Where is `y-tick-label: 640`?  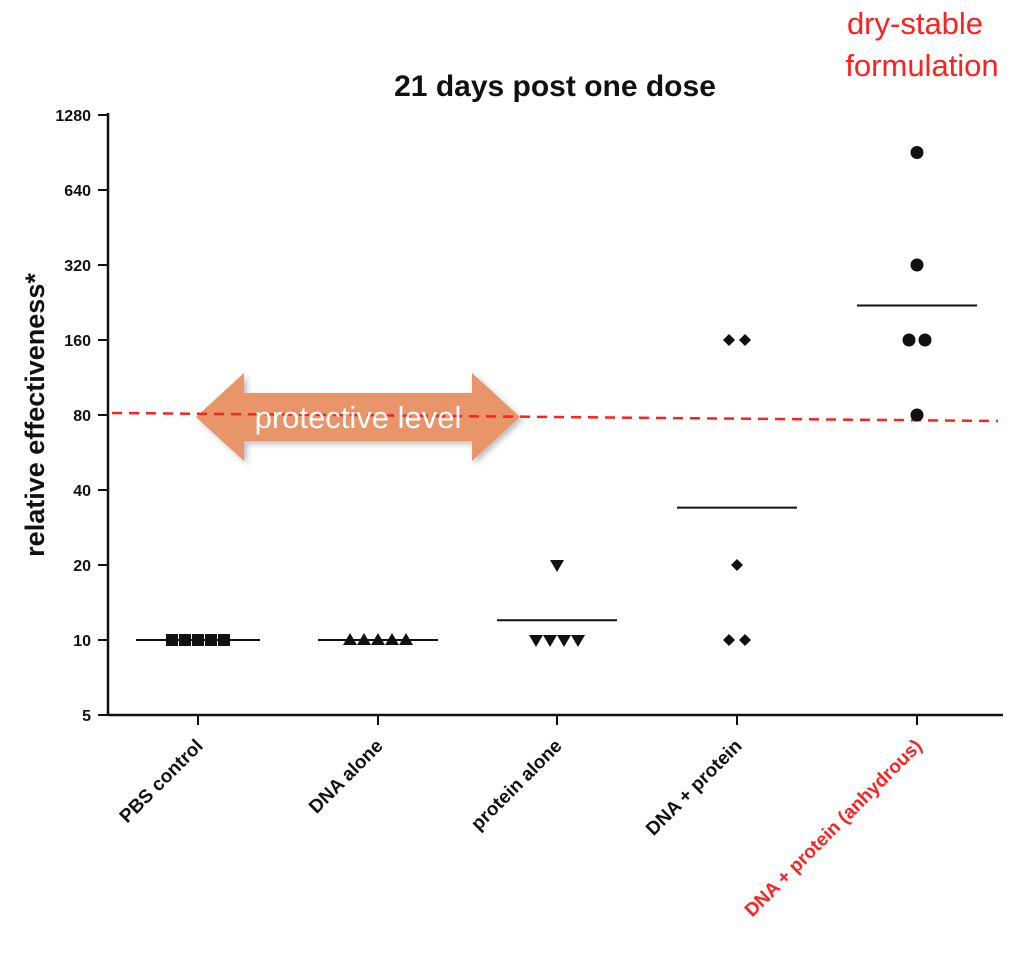
y-tick-label: 640 is located at coordinates (77, 191).